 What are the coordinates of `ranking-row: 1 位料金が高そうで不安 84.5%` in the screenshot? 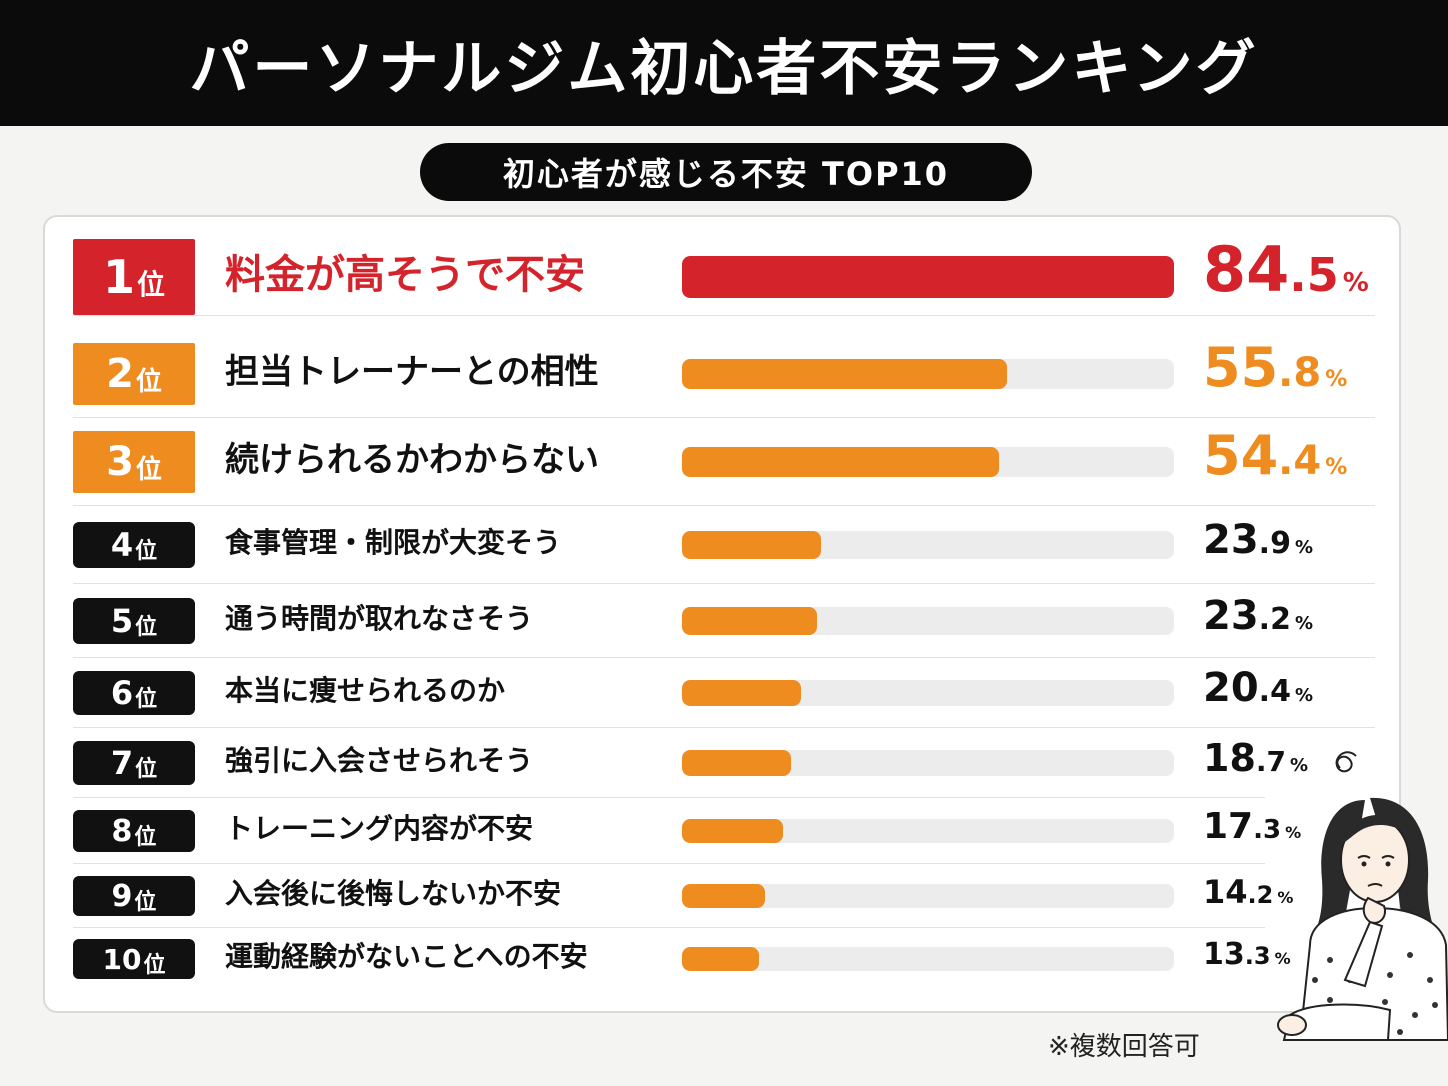 It's located at (724, 277).